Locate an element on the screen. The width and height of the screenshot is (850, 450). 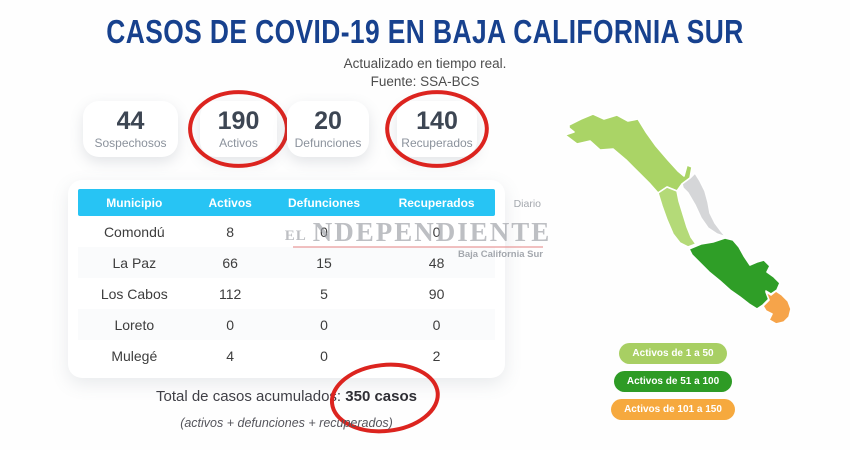
col-header-recuperados: Recuperados is located at coordinates (436, 202).